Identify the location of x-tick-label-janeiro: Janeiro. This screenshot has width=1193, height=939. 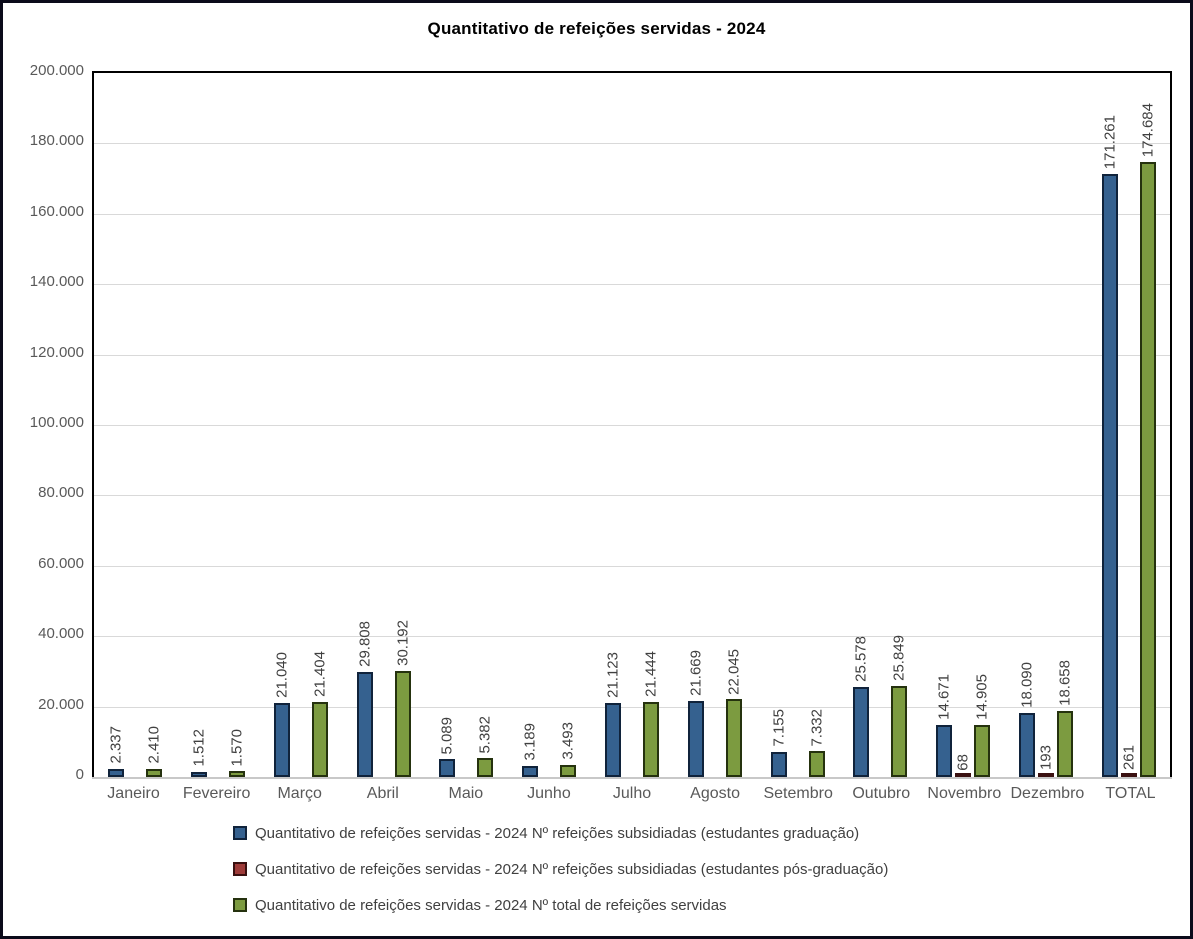
(133, 793).